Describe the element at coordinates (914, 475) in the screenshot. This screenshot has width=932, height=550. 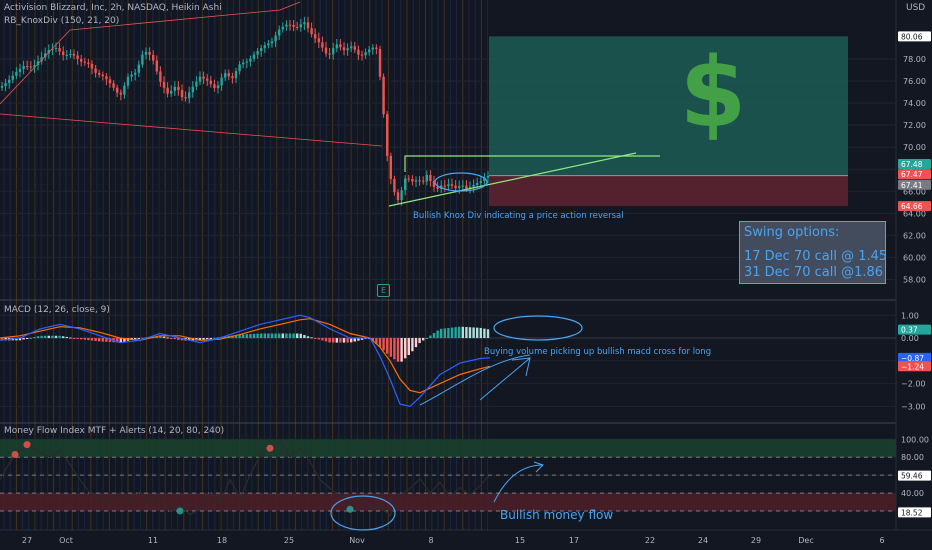
I see `mfi-last-label-bg` at that location.